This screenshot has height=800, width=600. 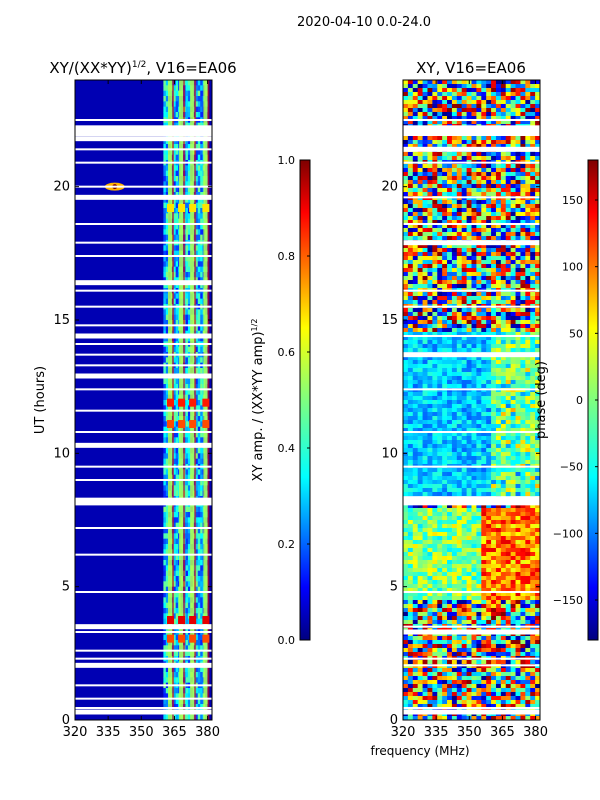 I want to click on amplitude-y-tick-label: 15, so click(x=61, y=320).